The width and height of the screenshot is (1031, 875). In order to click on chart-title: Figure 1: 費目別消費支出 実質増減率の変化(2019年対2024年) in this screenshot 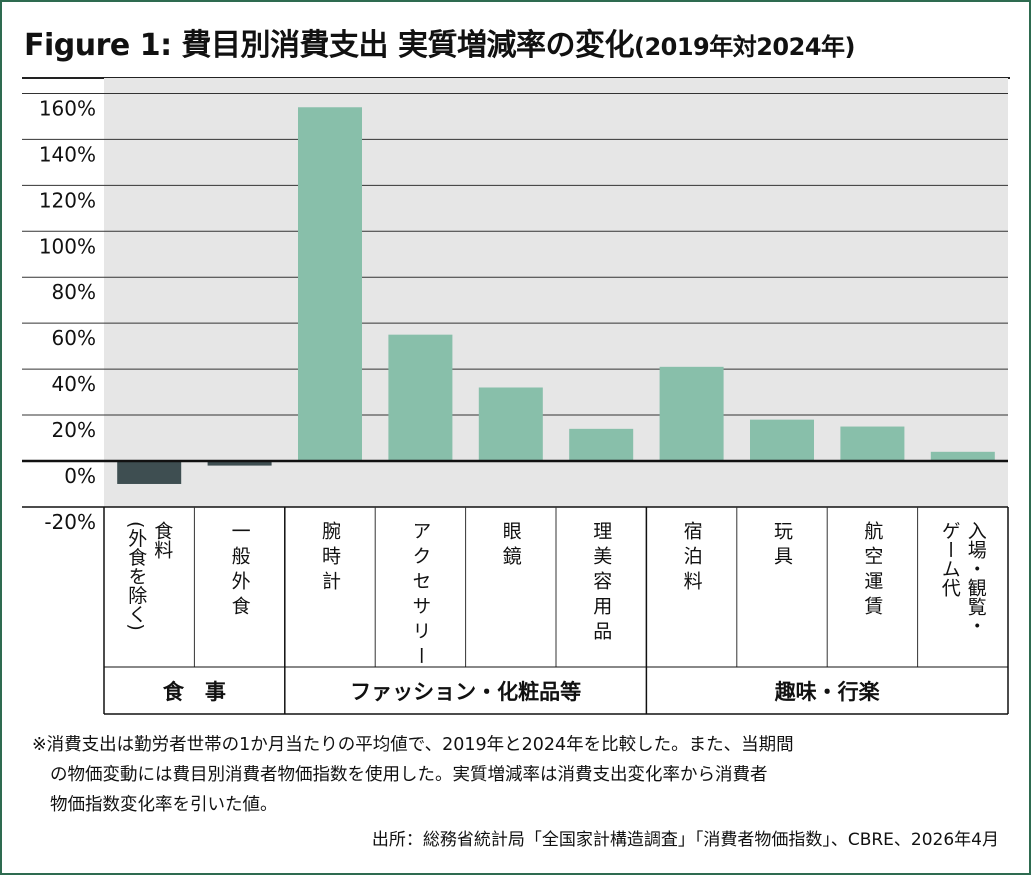, I will do `click(519, 46)`.